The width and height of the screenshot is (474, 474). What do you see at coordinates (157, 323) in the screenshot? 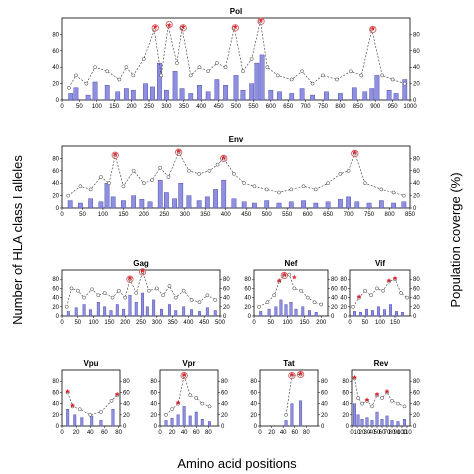
I see `x-tick-label-gag-6: 300` at bounding box center [157, 323].